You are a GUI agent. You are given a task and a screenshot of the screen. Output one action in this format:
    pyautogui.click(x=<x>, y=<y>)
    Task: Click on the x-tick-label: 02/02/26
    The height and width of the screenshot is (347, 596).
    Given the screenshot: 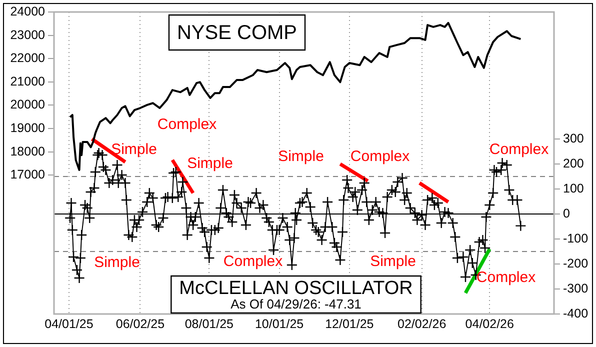 What is the action you would take?
    pyautogui.click(x=421, y=323)
    